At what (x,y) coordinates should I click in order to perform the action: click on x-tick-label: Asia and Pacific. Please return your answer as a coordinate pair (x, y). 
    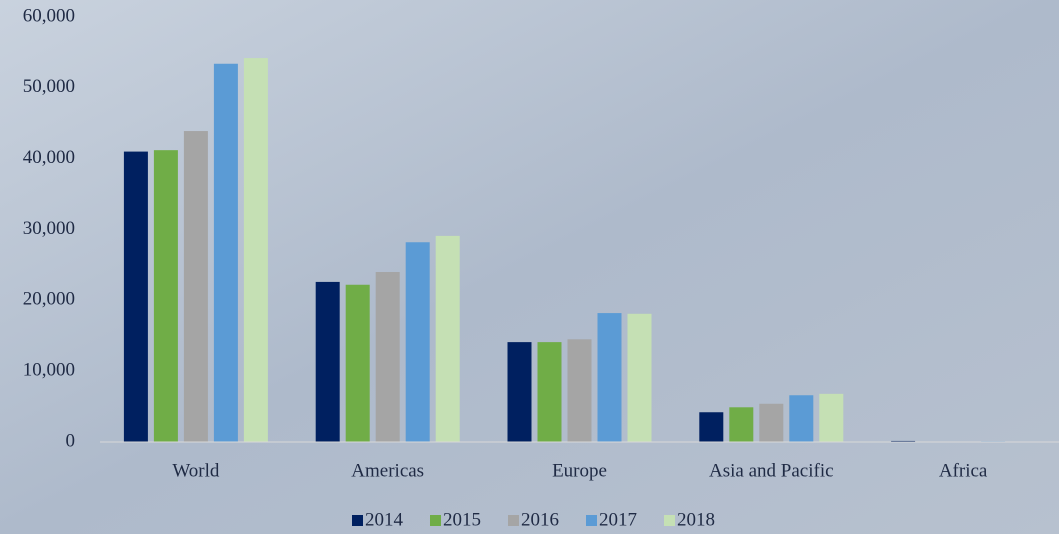
    Looking at the image, I should click on (771, 470).